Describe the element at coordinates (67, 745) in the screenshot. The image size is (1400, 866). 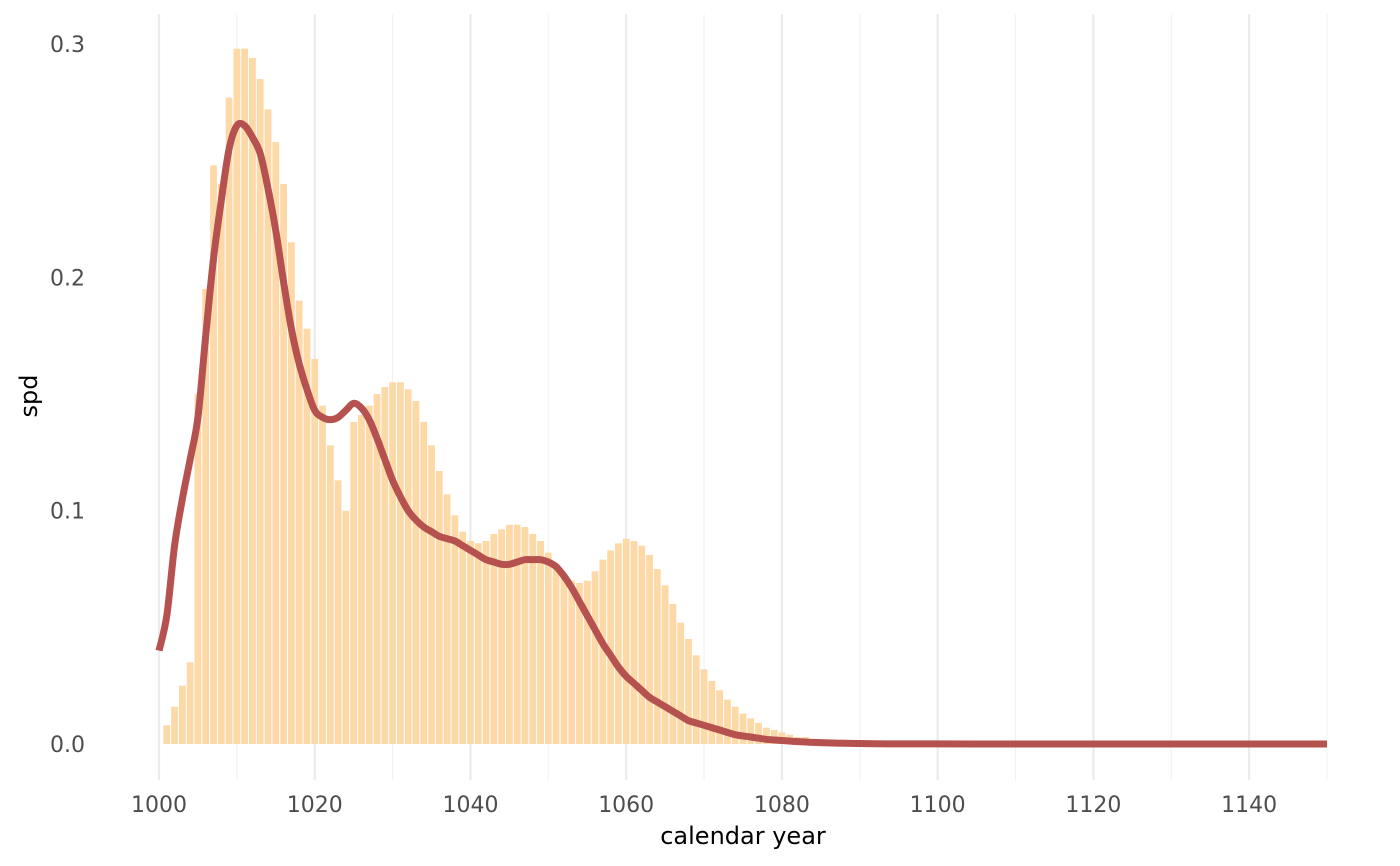
I see `y-tick-label: 0.0` at that location.